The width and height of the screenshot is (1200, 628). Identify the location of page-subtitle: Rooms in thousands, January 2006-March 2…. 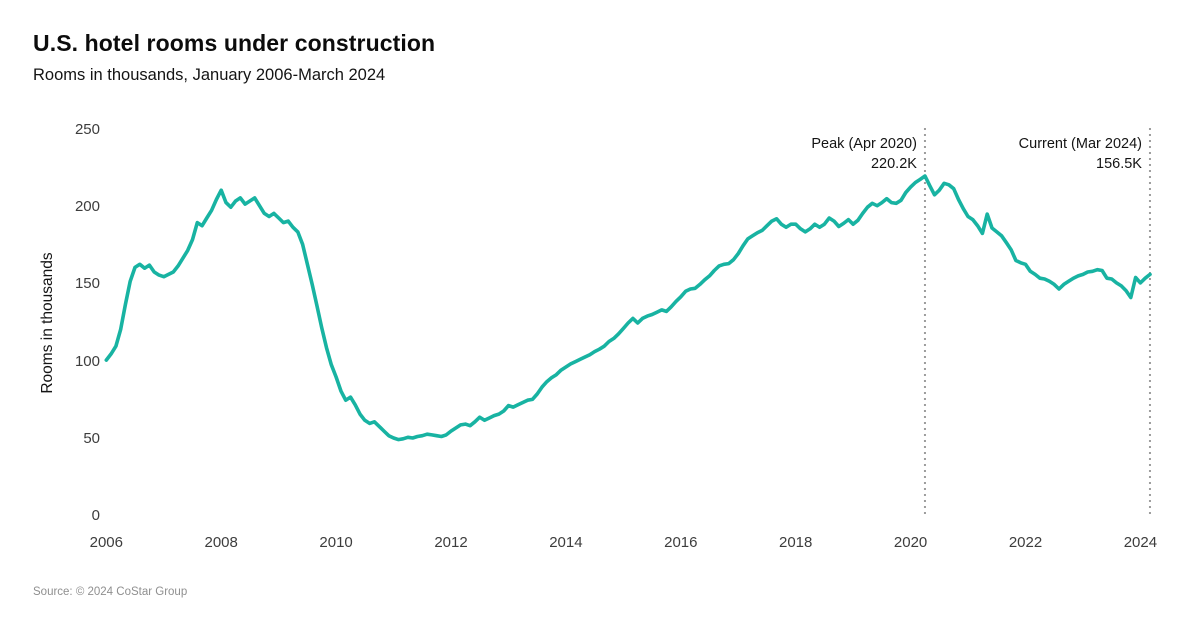
(209, 75).